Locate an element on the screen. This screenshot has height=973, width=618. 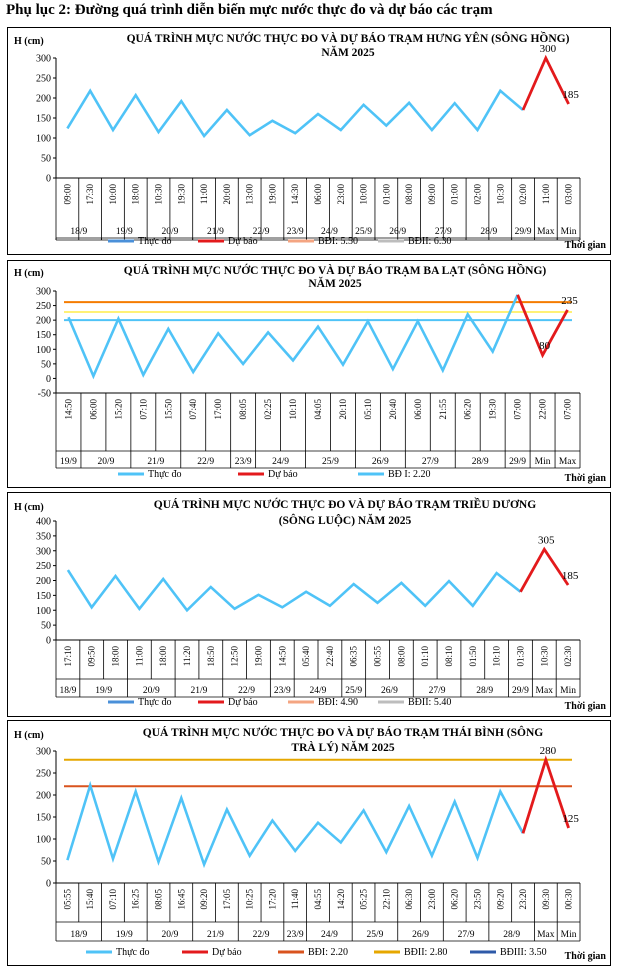
legend-label: BĐIII: 3.50 is located at coordinates (523, 952).